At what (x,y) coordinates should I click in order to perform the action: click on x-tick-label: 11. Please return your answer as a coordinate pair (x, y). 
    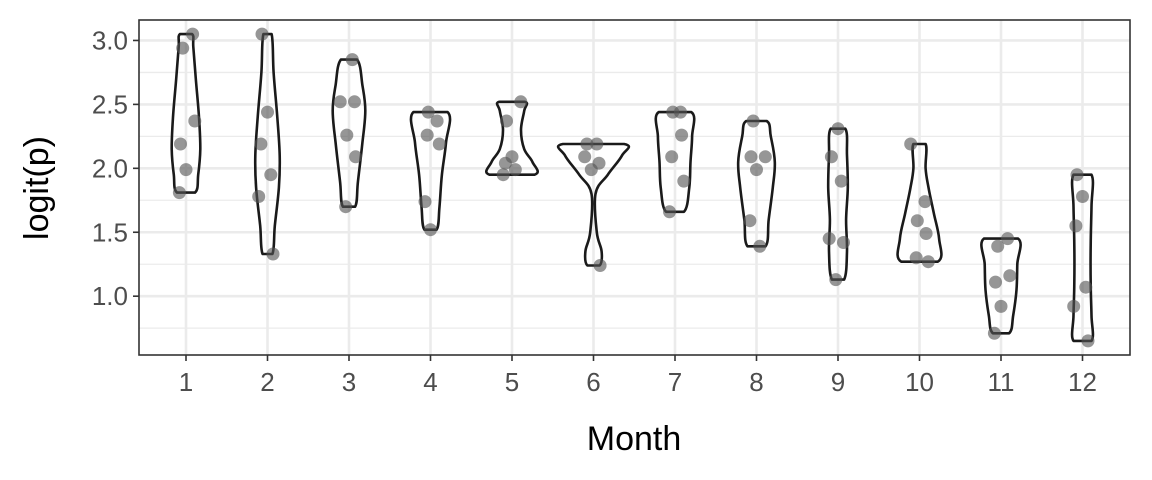
    Looking at the image, I should click on (1001, 382).